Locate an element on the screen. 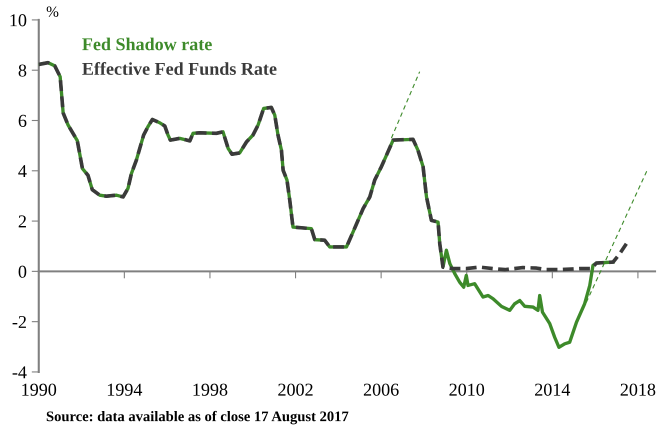  source-note: Source: data available as of close 17 August 2017 is located at coordinates (197, 417).